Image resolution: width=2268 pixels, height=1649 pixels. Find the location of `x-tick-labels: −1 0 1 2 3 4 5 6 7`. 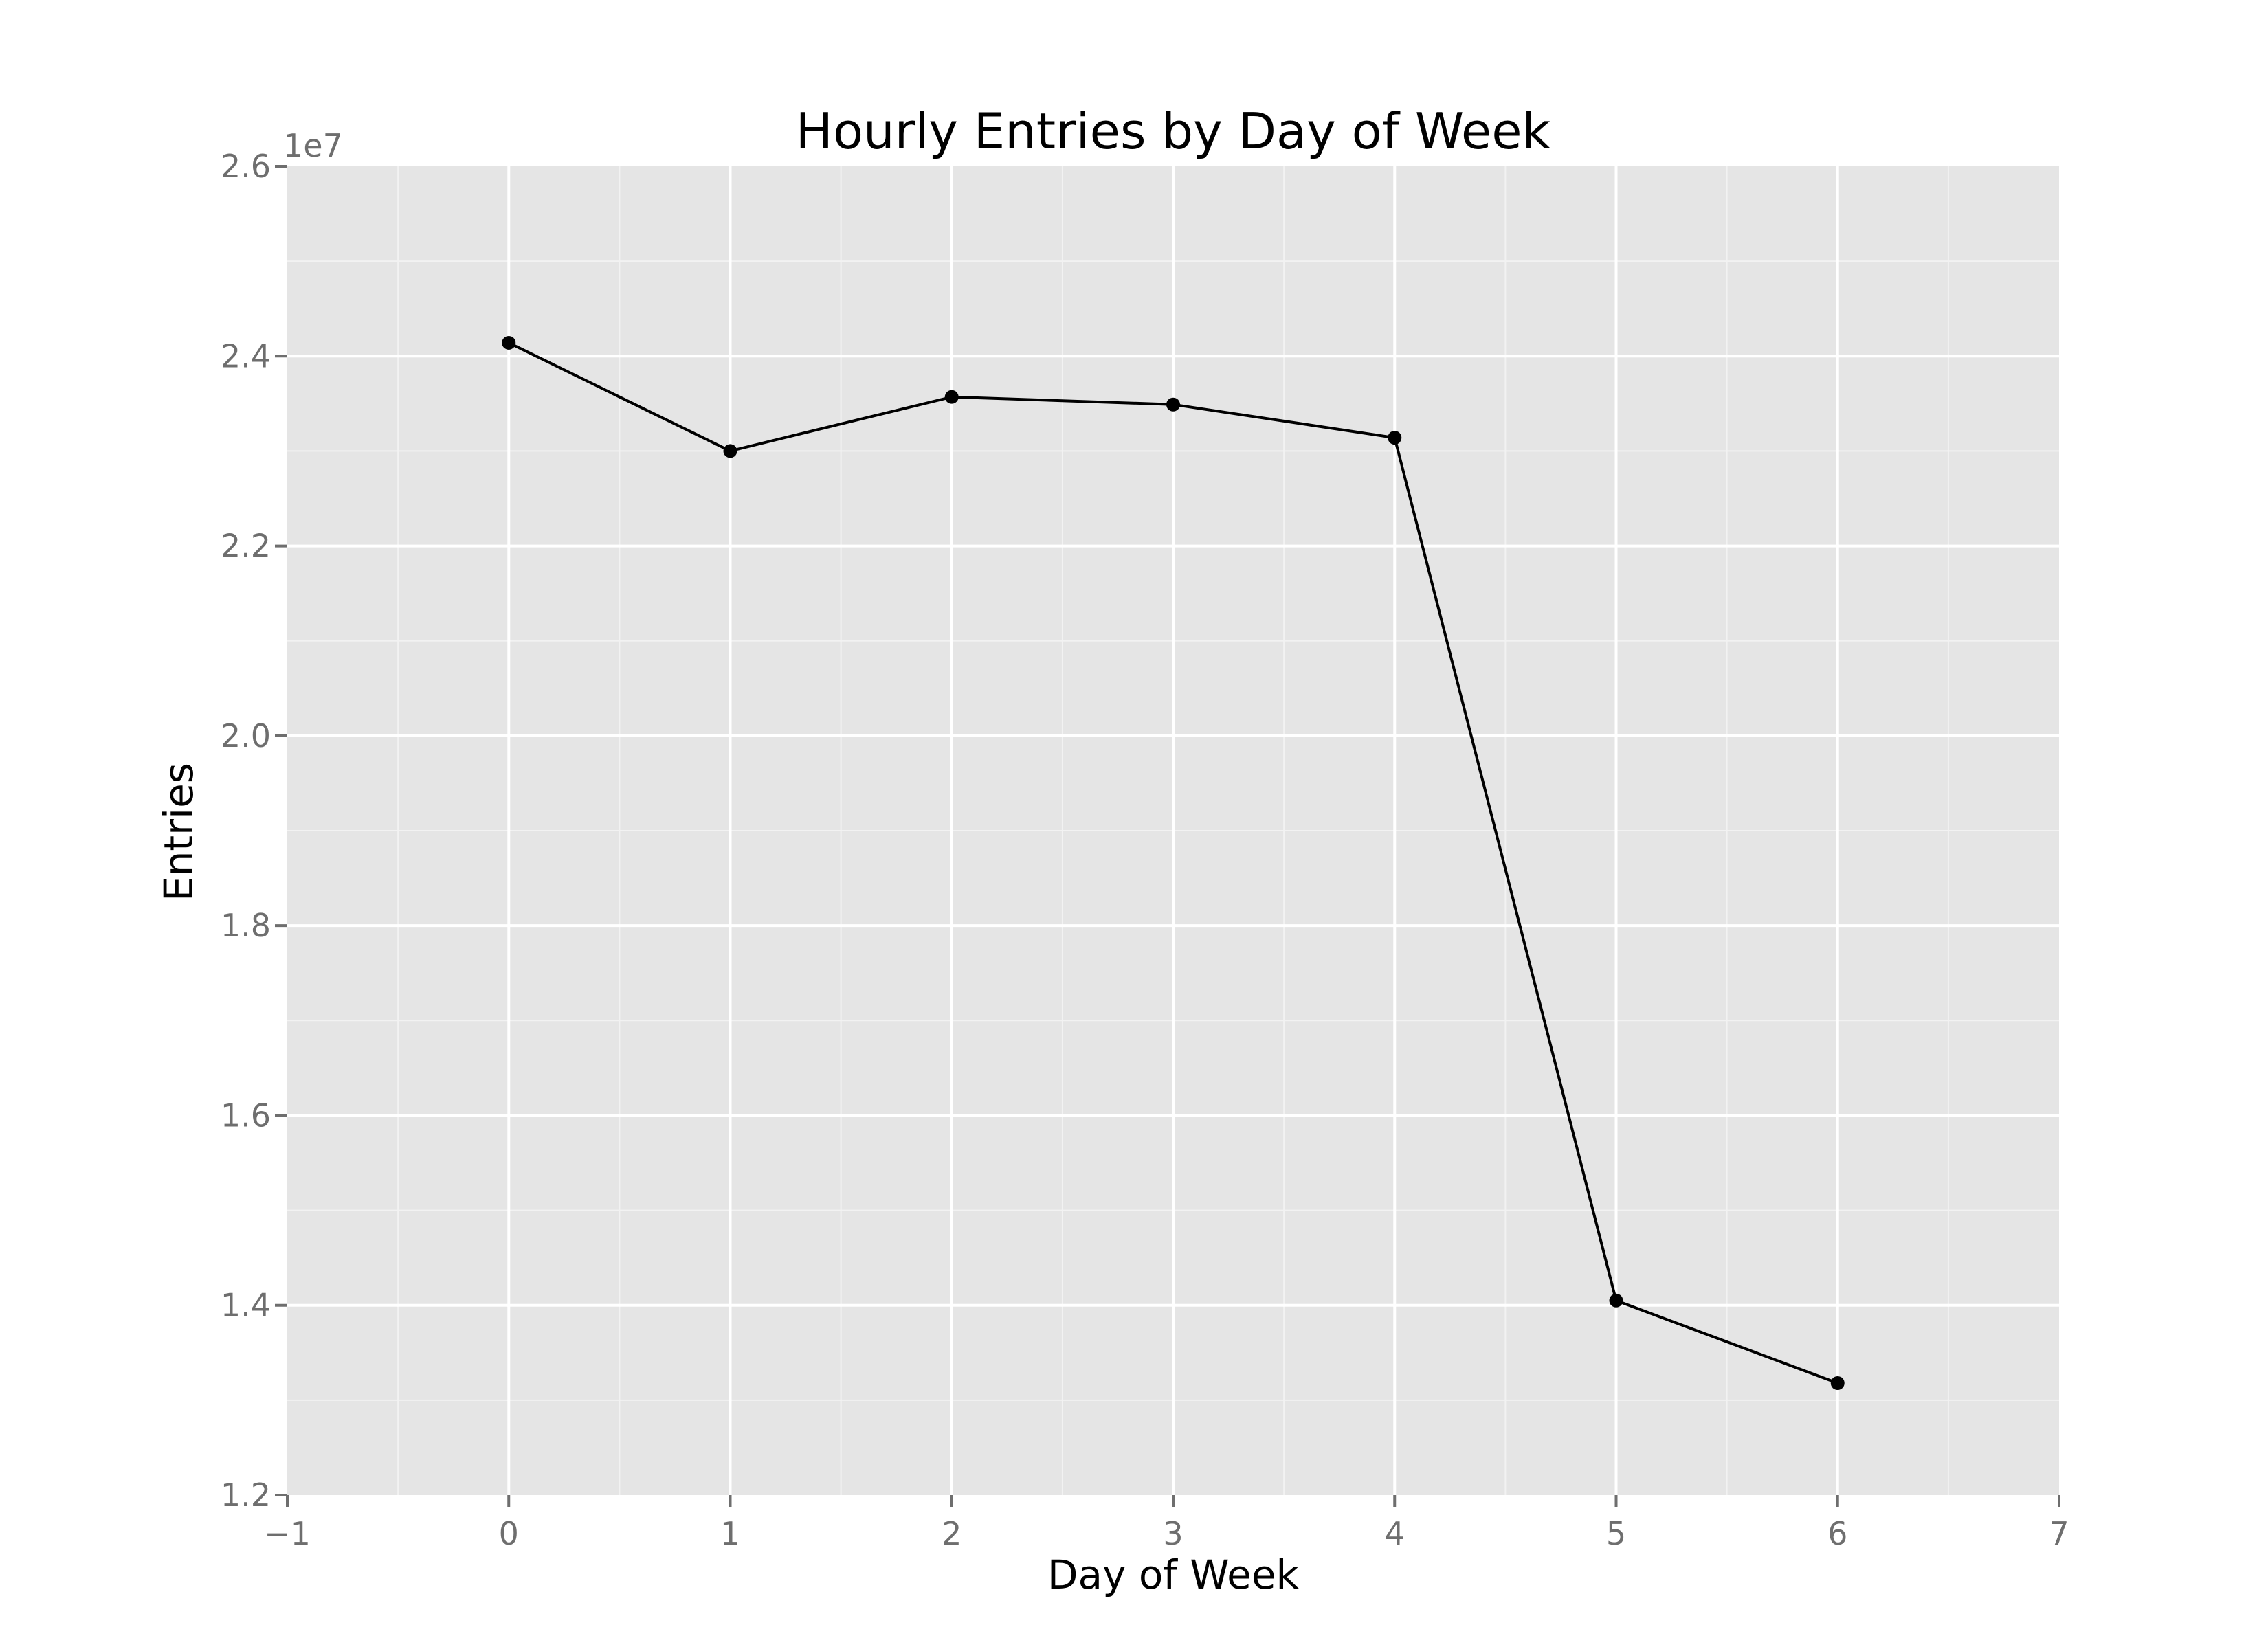

x-tick-labels: −1 0 1 2 3 4 5 6 7 is located at coordinates (1166, 1533).